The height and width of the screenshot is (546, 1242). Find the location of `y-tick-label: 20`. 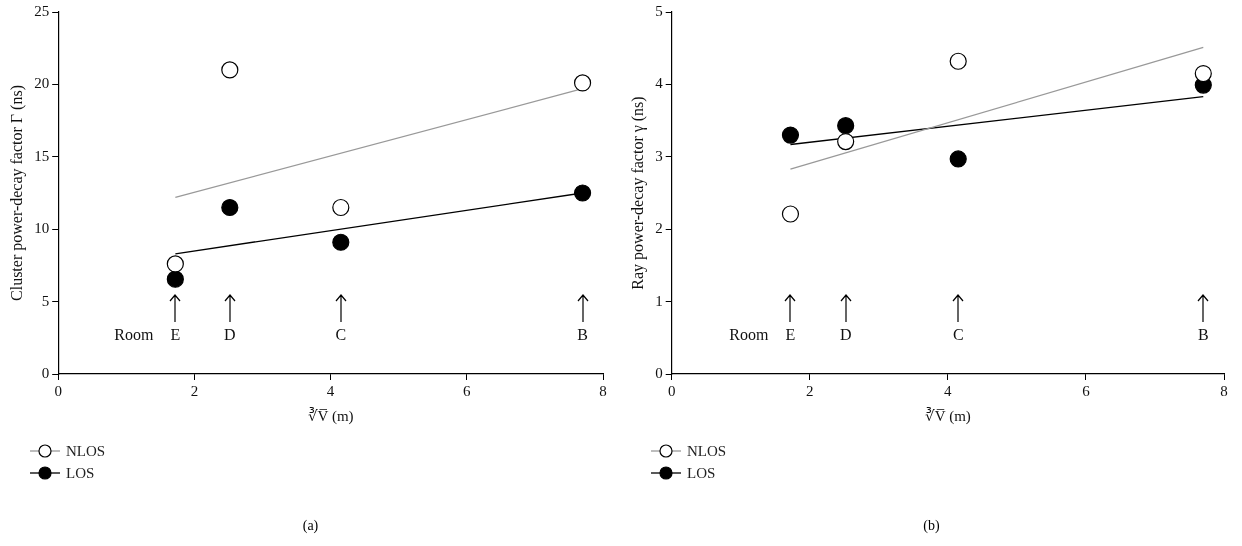

y-tick-label: 20 is located at coordinates (42, 83).